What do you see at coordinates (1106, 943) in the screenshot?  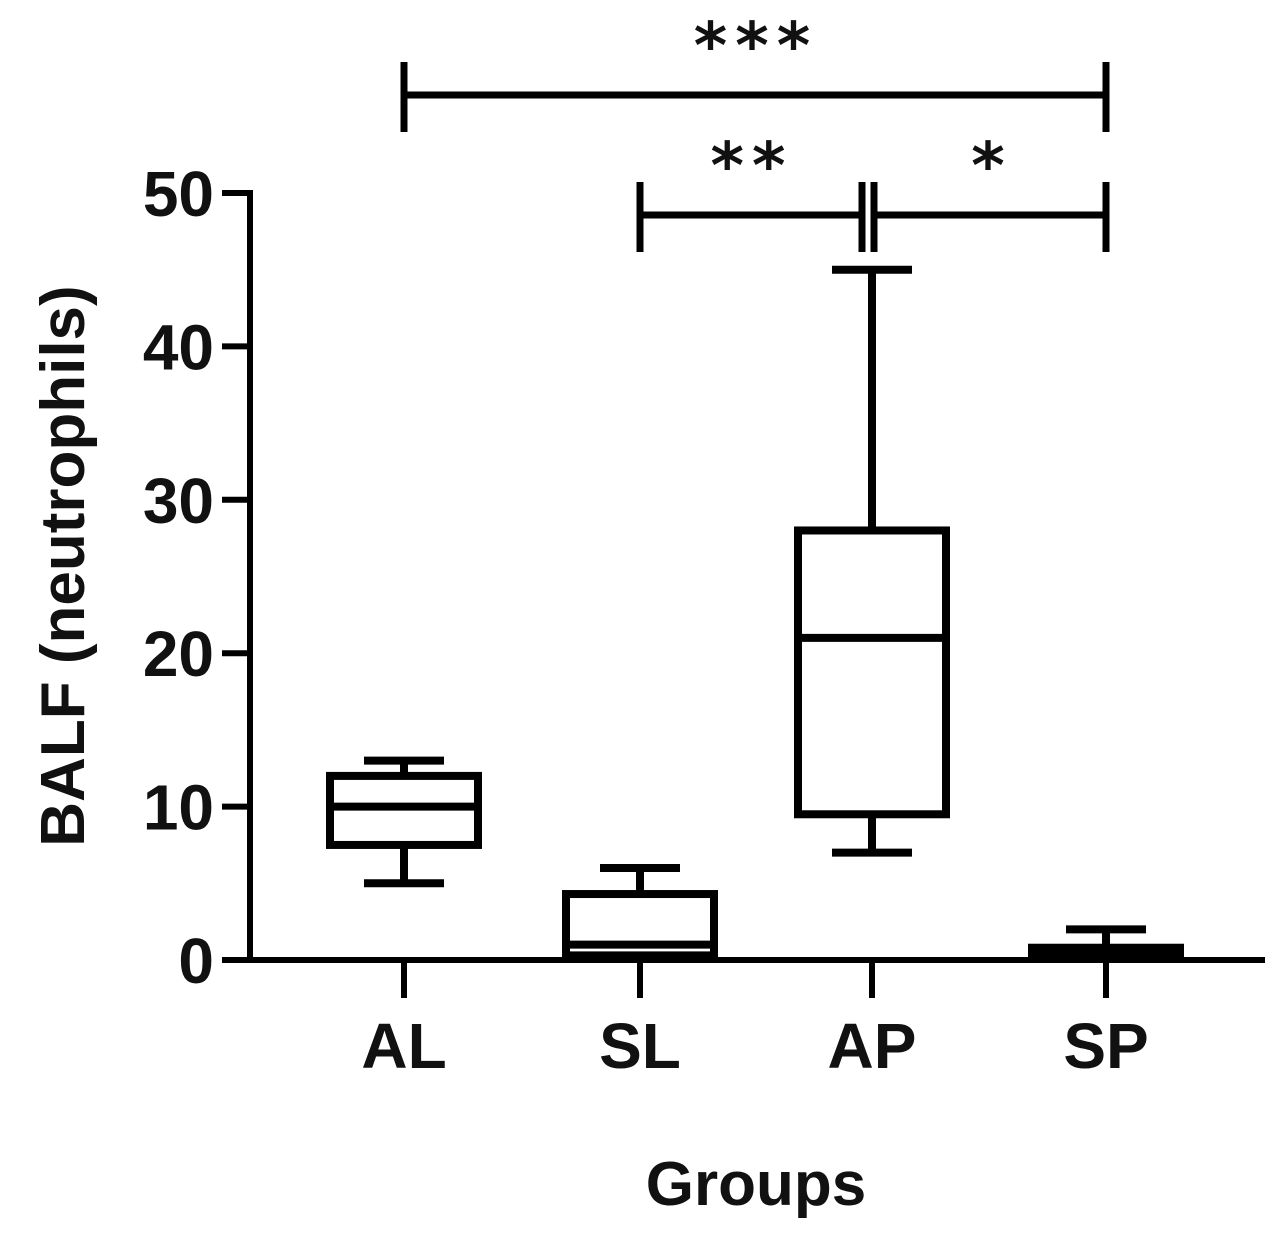 I see `box-sp` at bounding box center [1106, 943].